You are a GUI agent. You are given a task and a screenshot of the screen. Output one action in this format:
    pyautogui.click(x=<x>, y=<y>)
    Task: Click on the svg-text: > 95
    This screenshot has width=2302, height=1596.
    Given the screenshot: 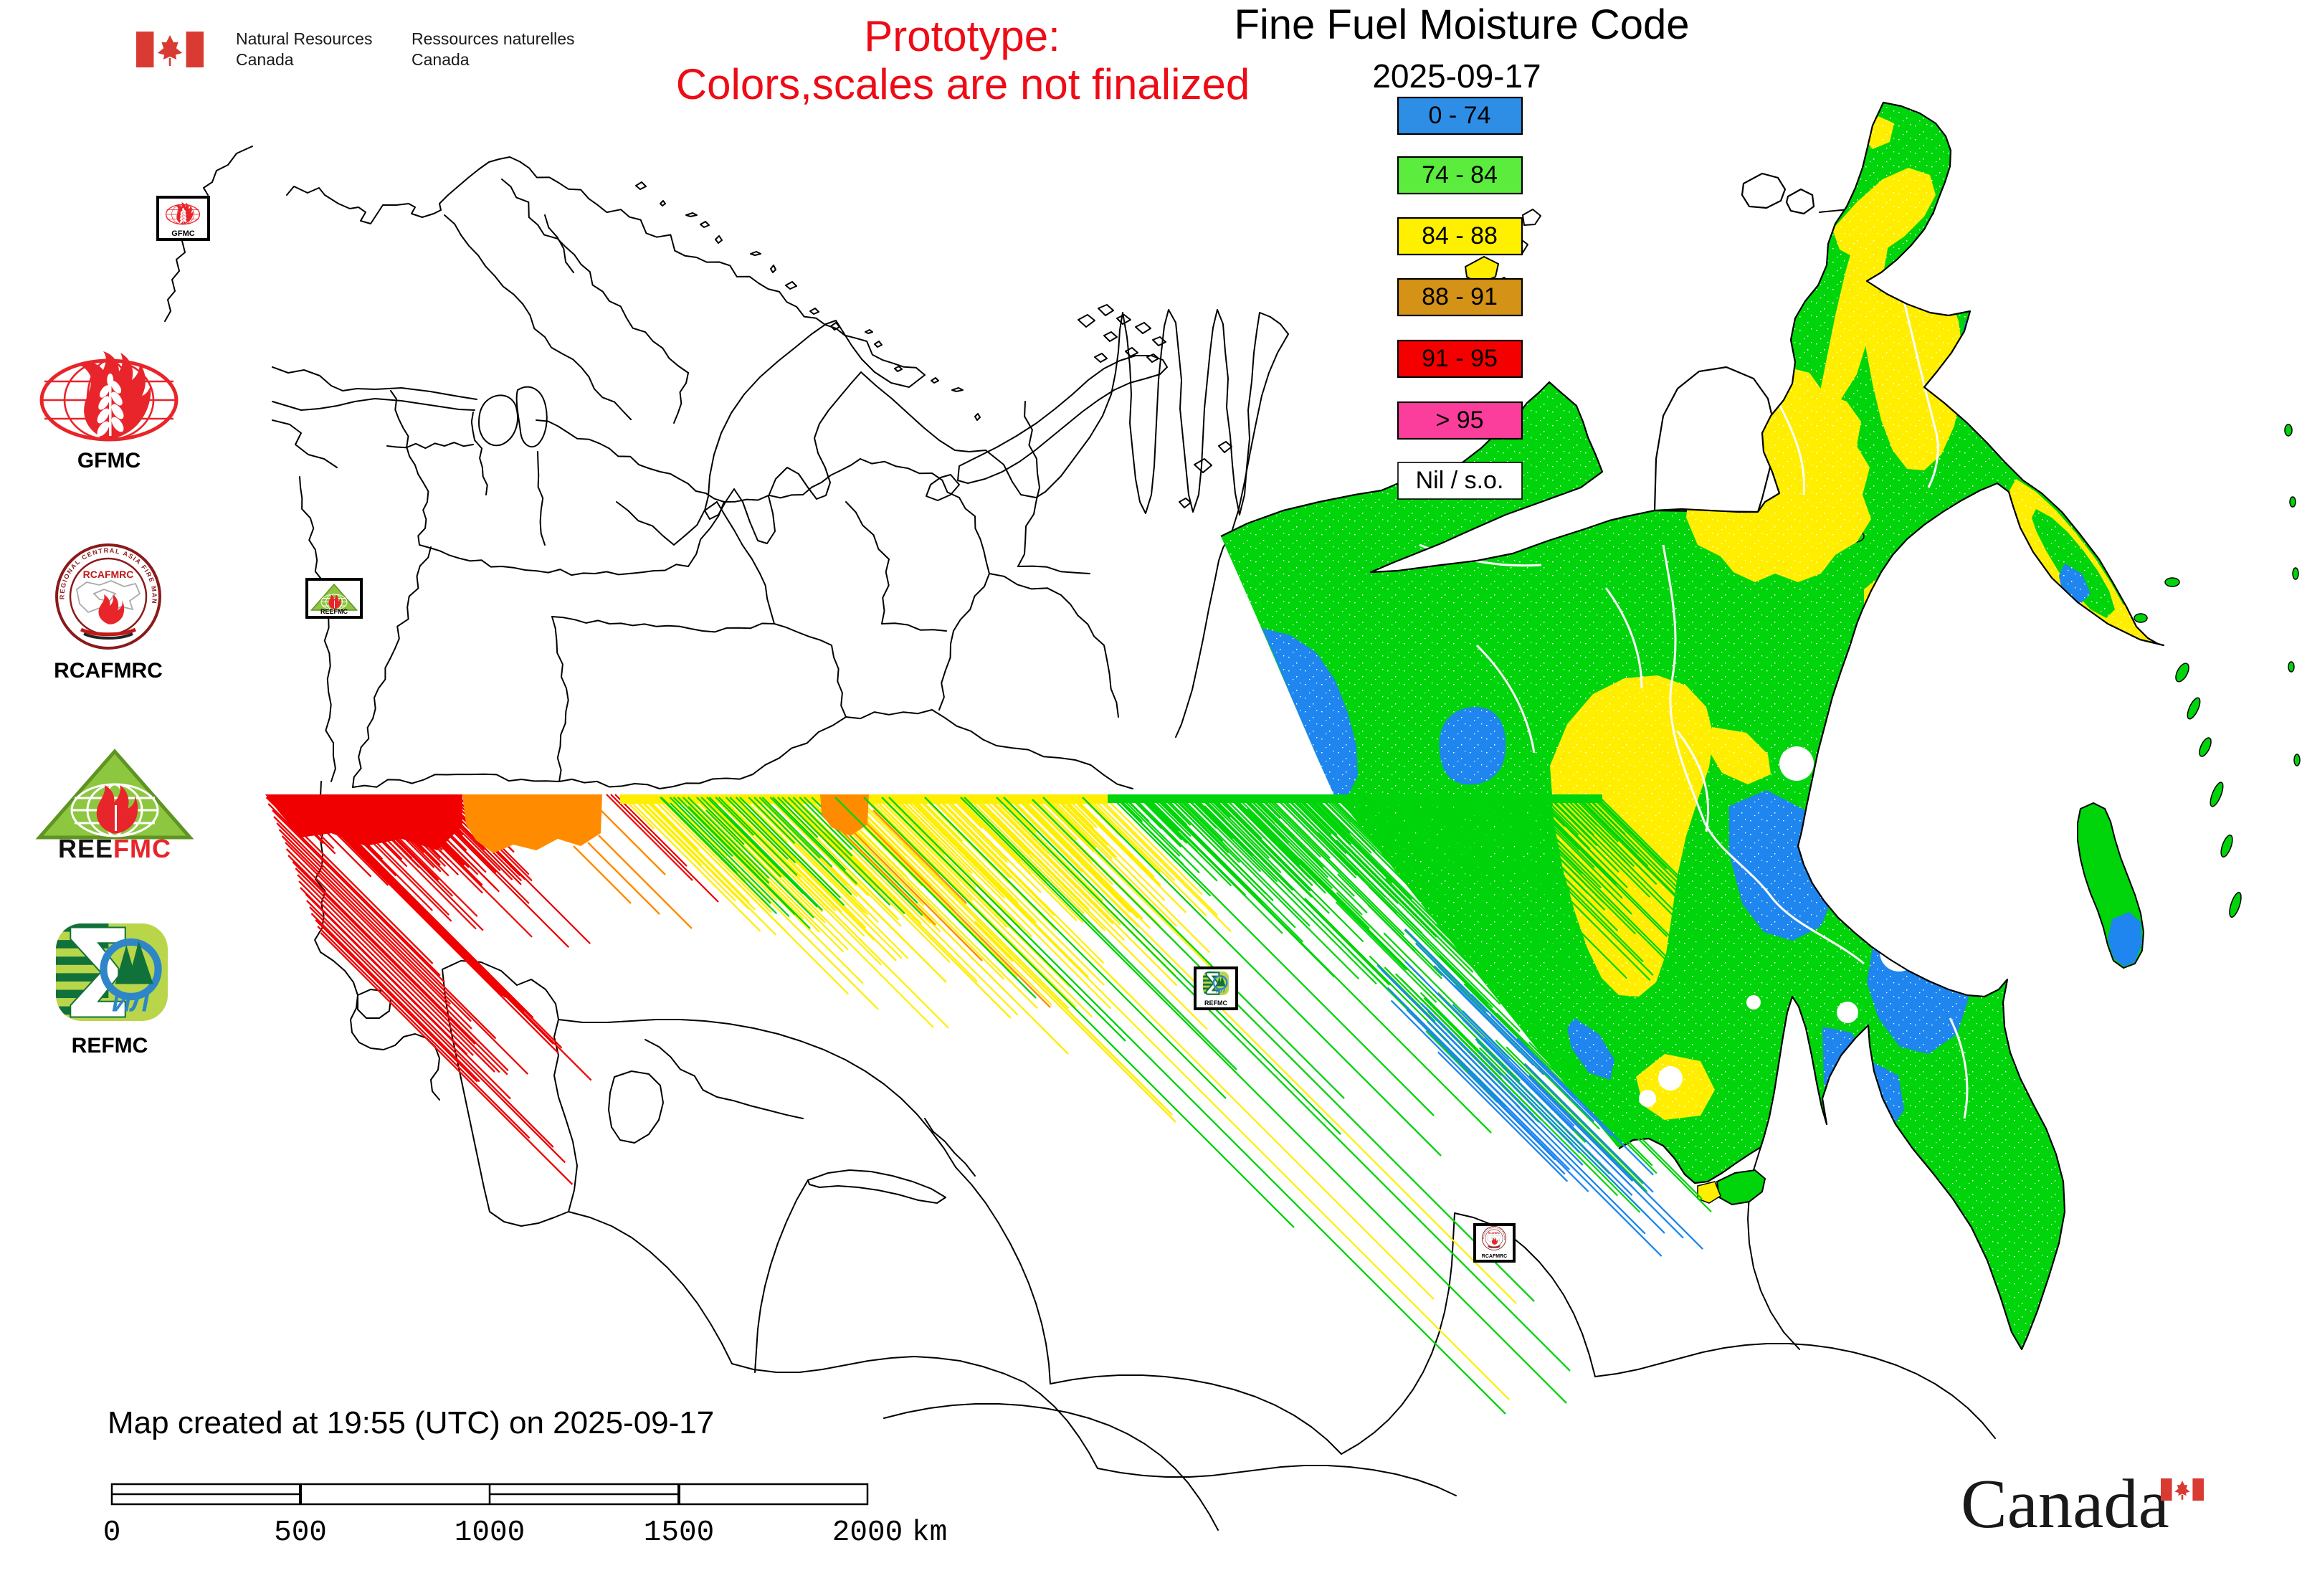 What is the action you would take?
    pyautogui.click(x=1459, y=420)
    